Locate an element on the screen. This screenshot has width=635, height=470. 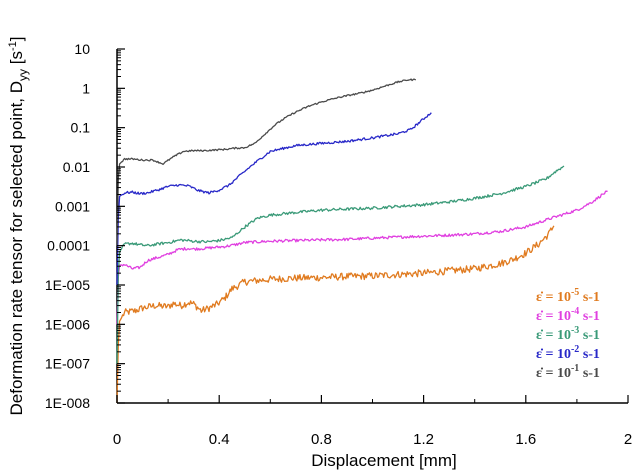
y-axis-label-unit-close: ] is located at coordinates (16, 39).